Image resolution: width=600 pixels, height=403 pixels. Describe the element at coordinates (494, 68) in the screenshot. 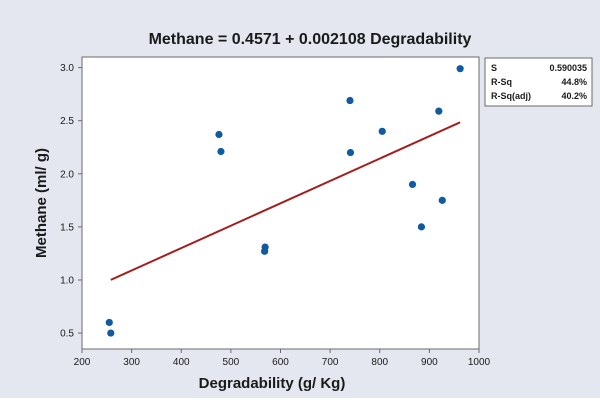

I see `stats-label: S` at that location.